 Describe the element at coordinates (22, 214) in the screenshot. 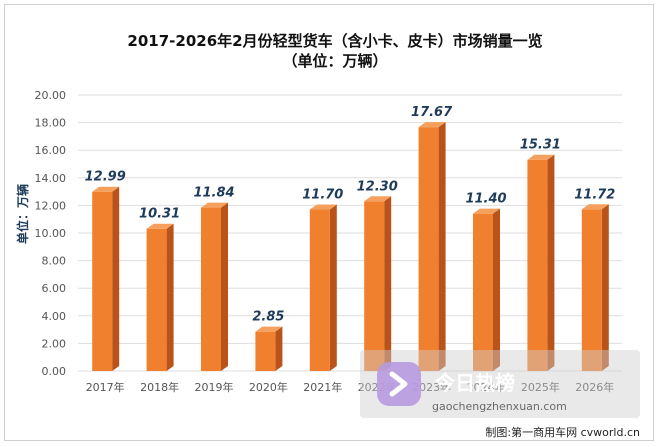

I see `y-axis-label: 单位：万辆` at that location.